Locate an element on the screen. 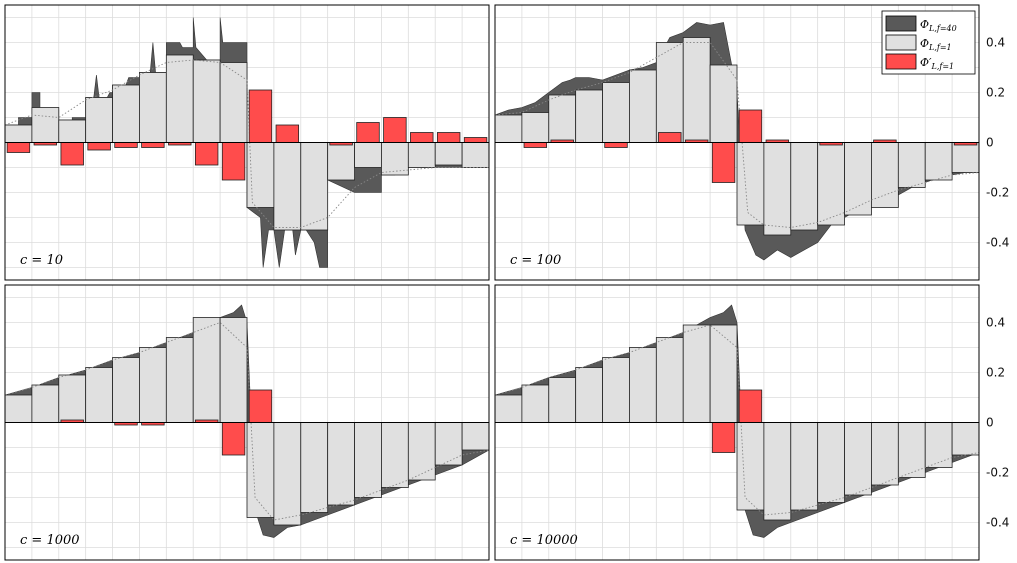 The height and width of the screenshot is (563, 1017). y-tick-label: -0.2 is located at coordinates (997, 193).